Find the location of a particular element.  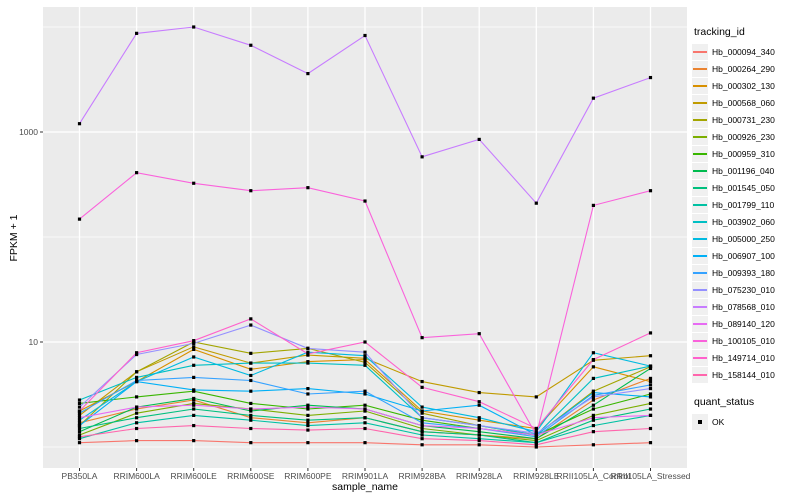

x-tick-label: RRIM928LA is located at coordinates (479, 476).